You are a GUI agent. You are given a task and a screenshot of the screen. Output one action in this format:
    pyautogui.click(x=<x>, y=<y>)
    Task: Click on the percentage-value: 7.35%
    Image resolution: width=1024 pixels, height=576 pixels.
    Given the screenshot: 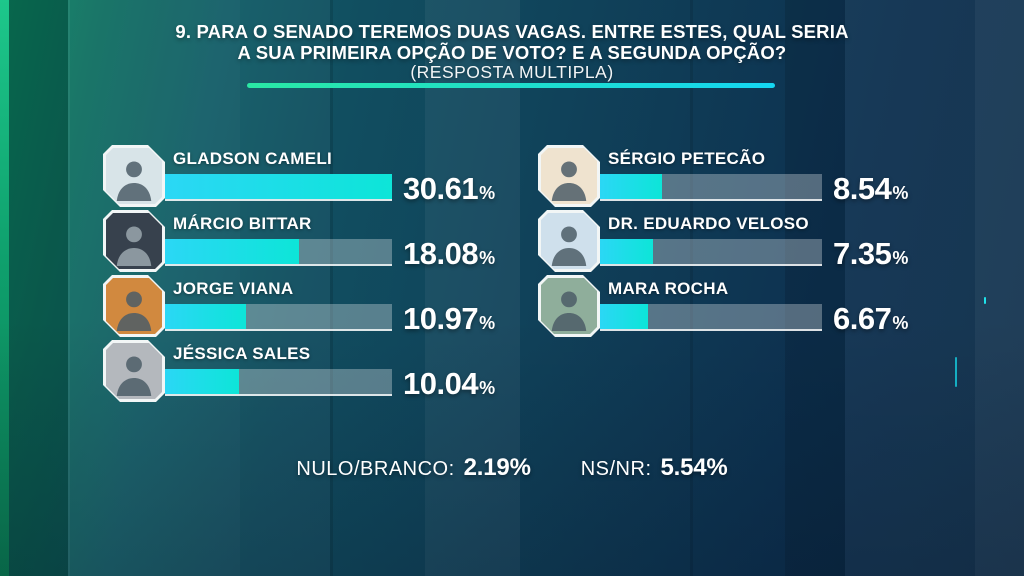 What is the action you would take?
    pyautogui.click(x=870, y=254)
    